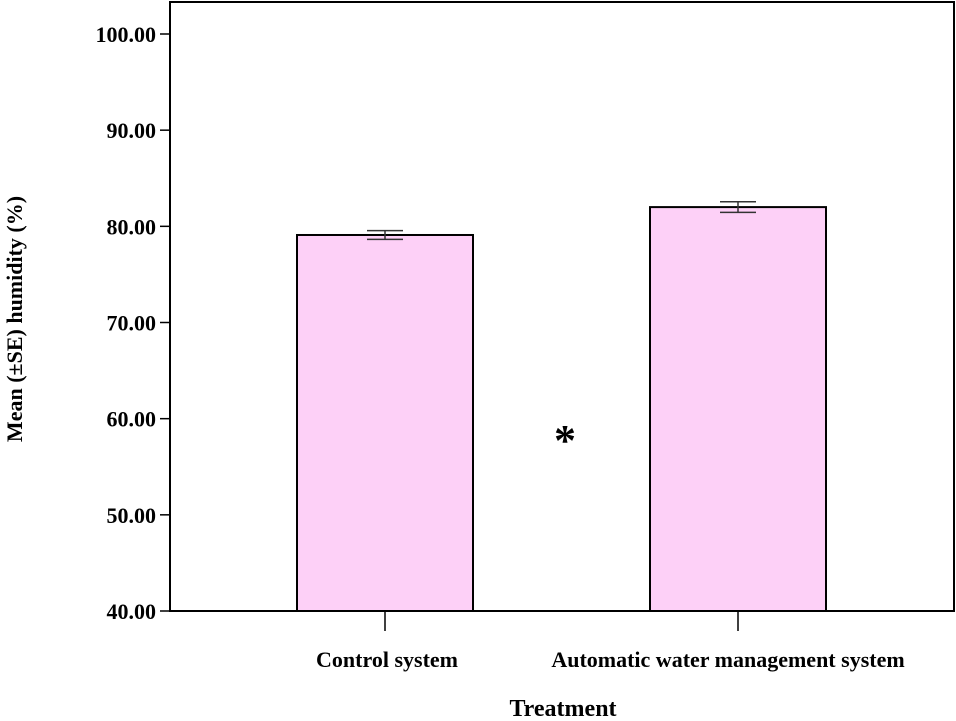  Describe the element at coordinates (387, 659) in the screenshot. I see `x-tick-label: Control system` at that location.